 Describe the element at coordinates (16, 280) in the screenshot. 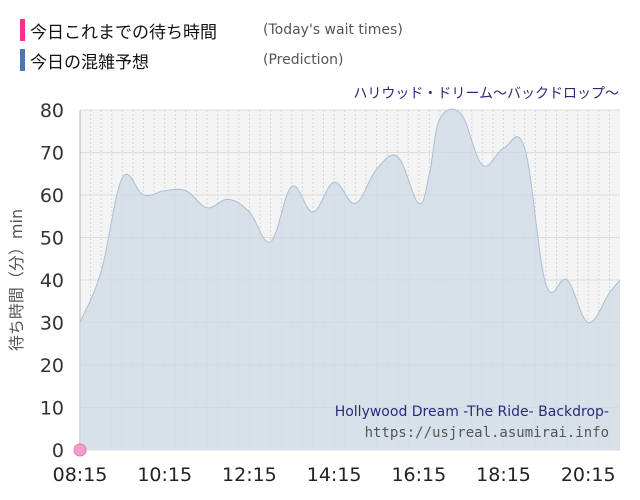

I see `y-axis-label: 待ち時間（分）min` at that location.